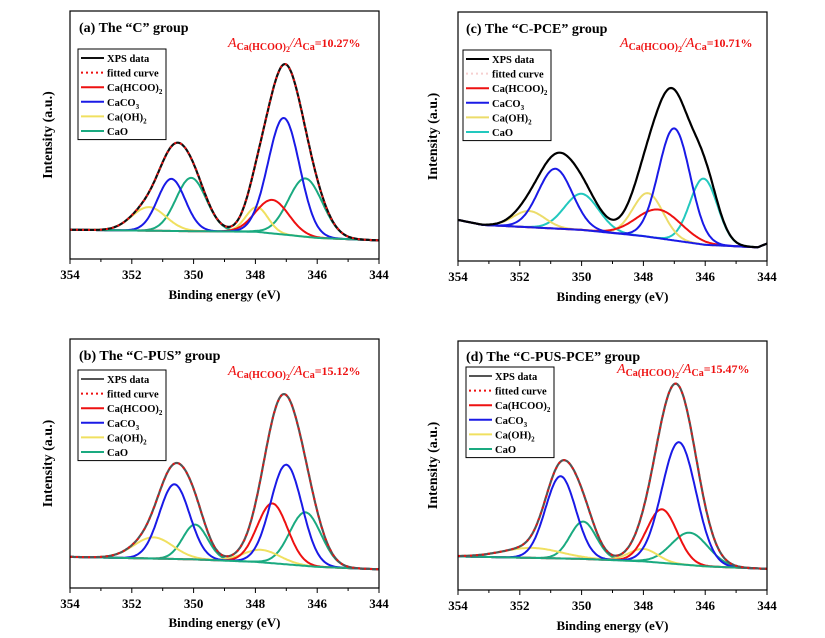 The width and height of the screenshot is (825, 638). I want to click on area-ratio-annotation: ACa(HCOO)2/ACa=10.71%, so click(686, 45).